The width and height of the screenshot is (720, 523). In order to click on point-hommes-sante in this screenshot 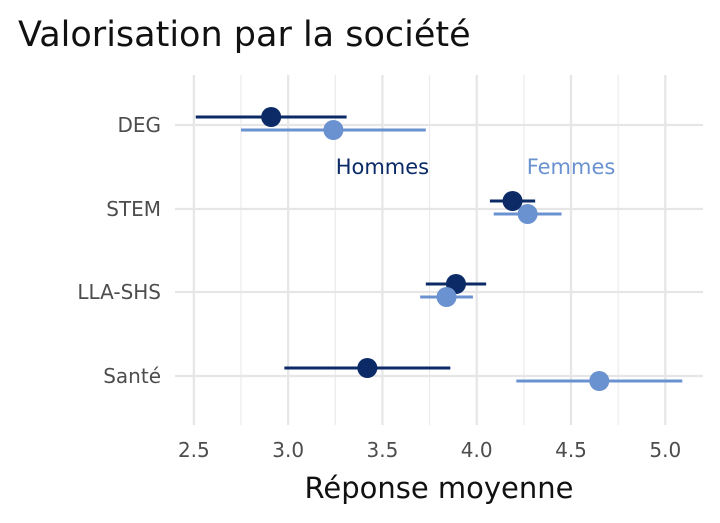, I will do `click(367, 368)`.